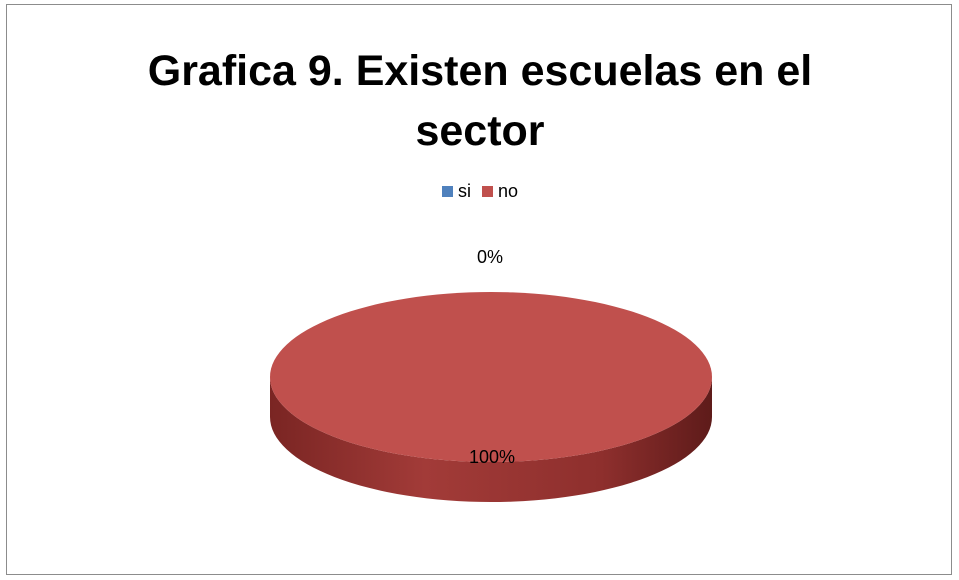 The width and height of the screenshot is (959, 580). I want to click on pie-side-no, so click(491, 439).